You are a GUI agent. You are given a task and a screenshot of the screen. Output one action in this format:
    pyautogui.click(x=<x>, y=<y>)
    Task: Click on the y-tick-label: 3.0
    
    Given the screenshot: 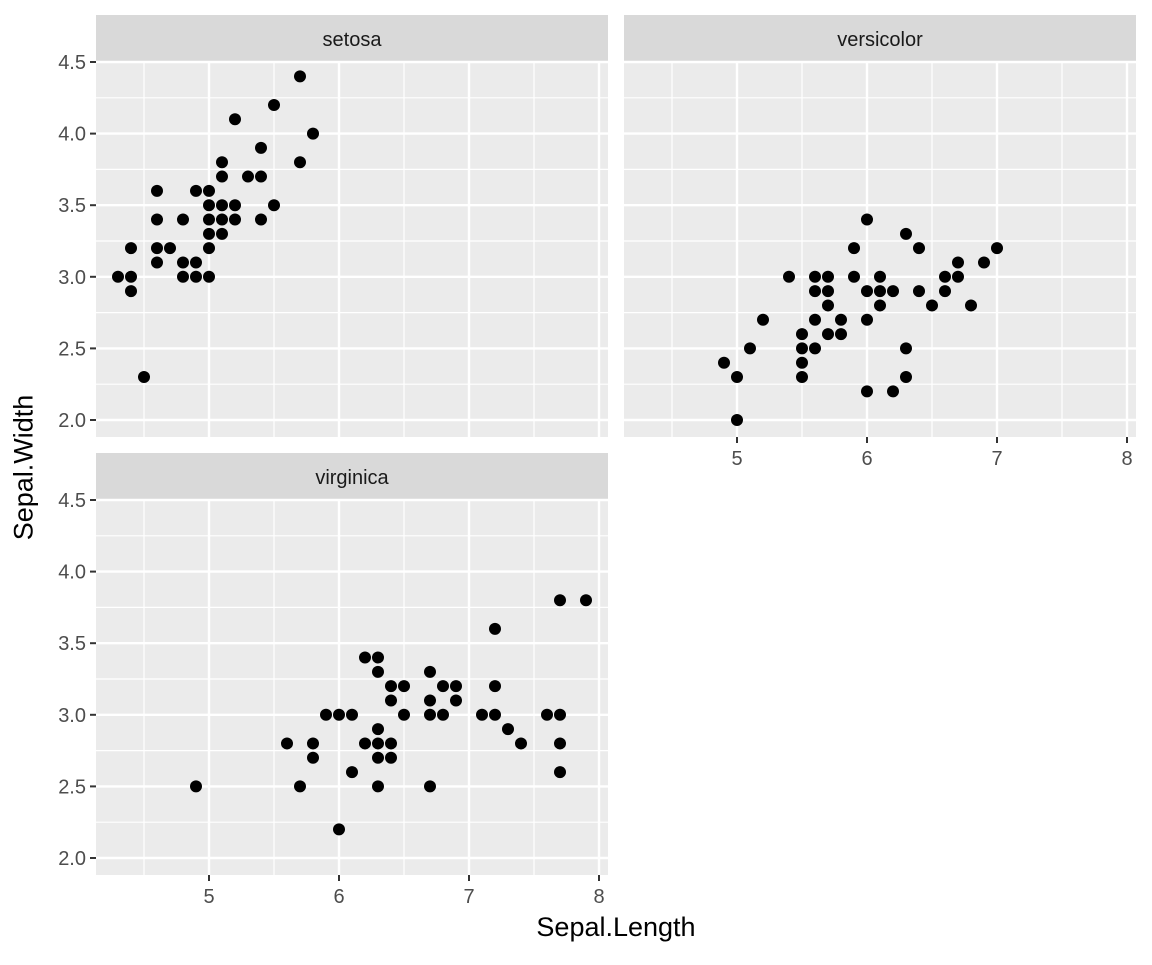 What is the action you would take?
    pyautogui.click(x=72, y=278)
    